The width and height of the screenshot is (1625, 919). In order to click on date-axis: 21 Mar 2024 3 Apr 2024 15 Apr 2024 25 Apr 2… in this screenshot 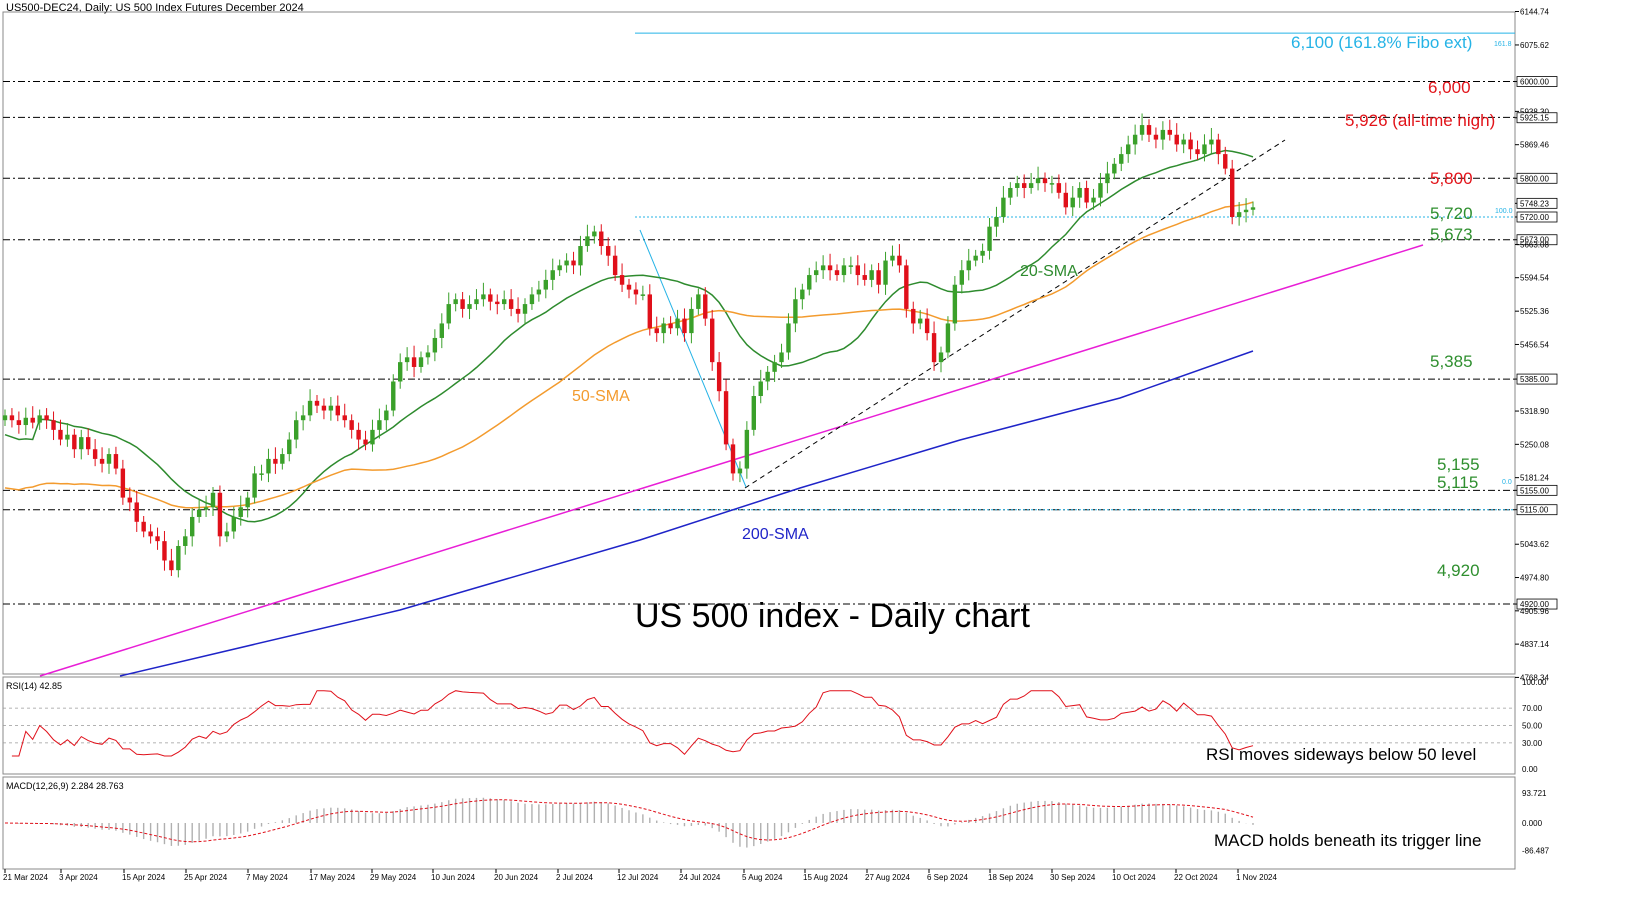, I will do `click(640, 875)`.